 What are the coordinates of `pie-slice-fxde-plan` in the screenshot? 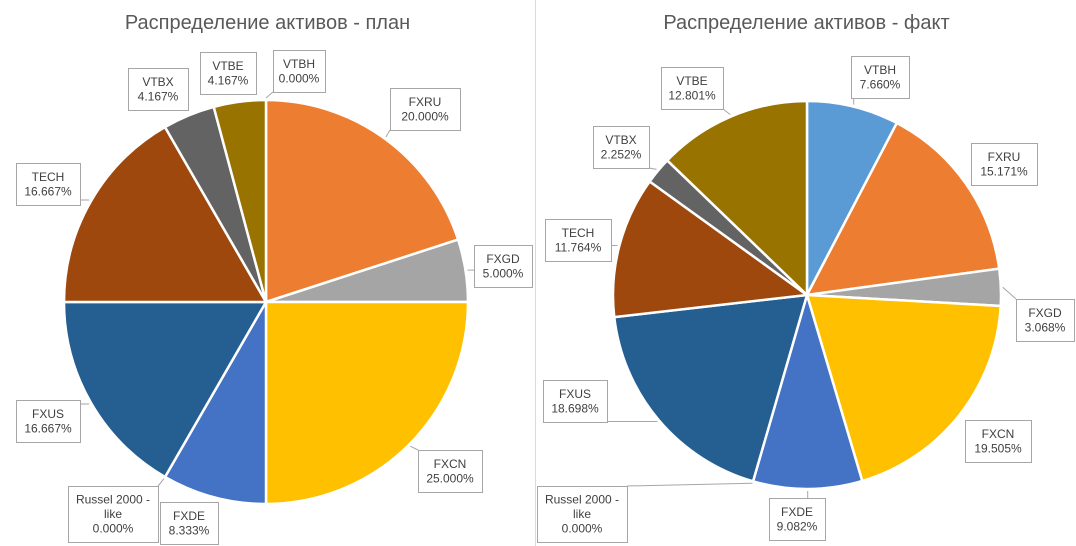 It's located at (215, 401).